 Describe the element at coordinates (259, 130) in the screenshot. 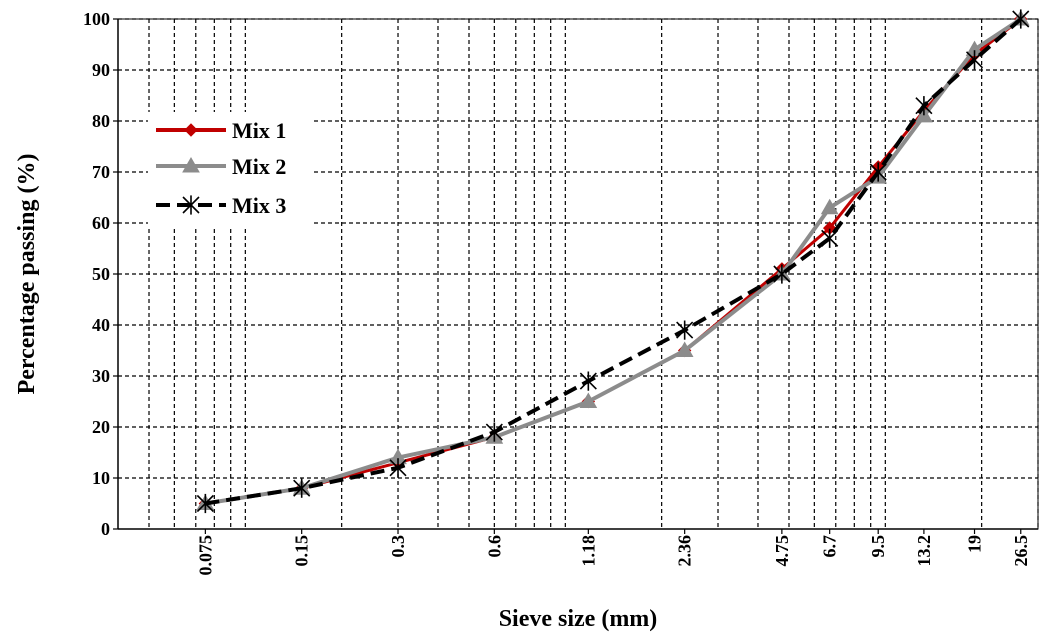

I see `legend-label: Mix 1` at that location.